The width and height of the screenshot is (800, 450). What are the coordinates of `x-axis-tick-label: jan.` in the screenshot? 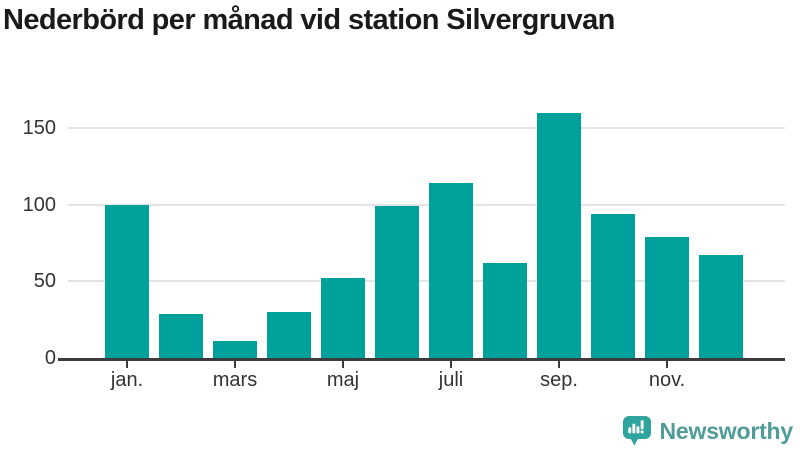 It's located at (127, 380).